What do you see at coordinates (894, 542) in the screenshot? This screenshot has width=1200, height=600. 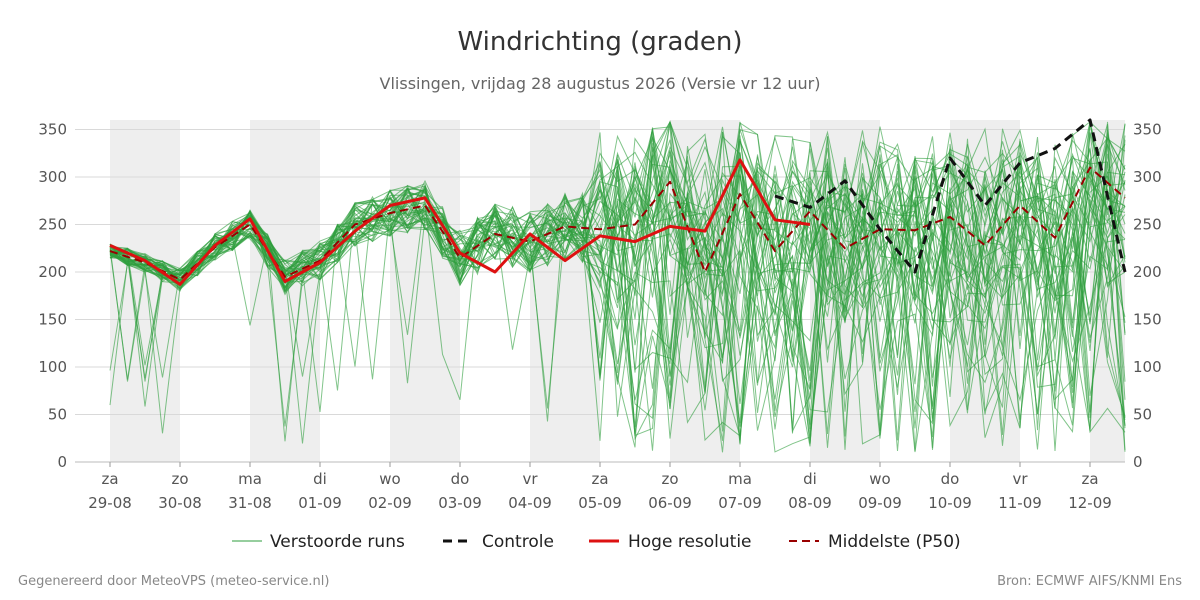 I see `legend-label-median: Middelste (P50)` at bounding box center [894, 542].